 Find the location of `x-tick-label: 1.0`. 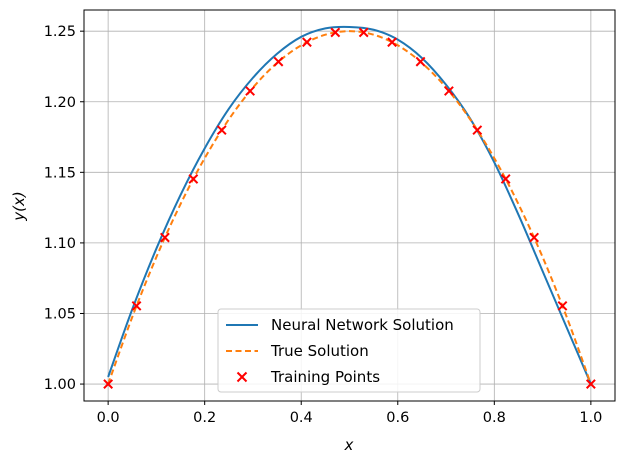

x-tick-label: 1.0 is located at coordinates (590, 418).